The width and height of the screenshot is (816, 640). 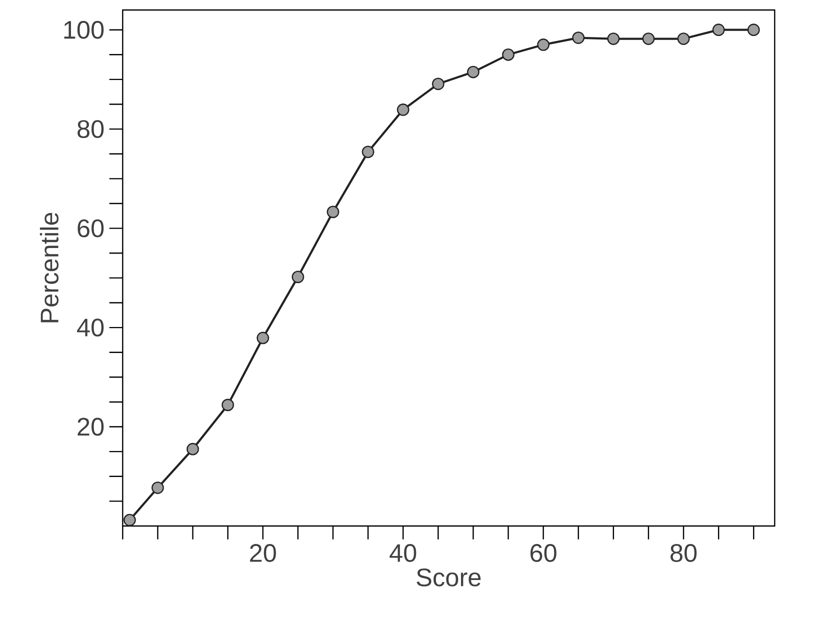 I want to click on y-tick-label: 40, so click(x=90, y=327).